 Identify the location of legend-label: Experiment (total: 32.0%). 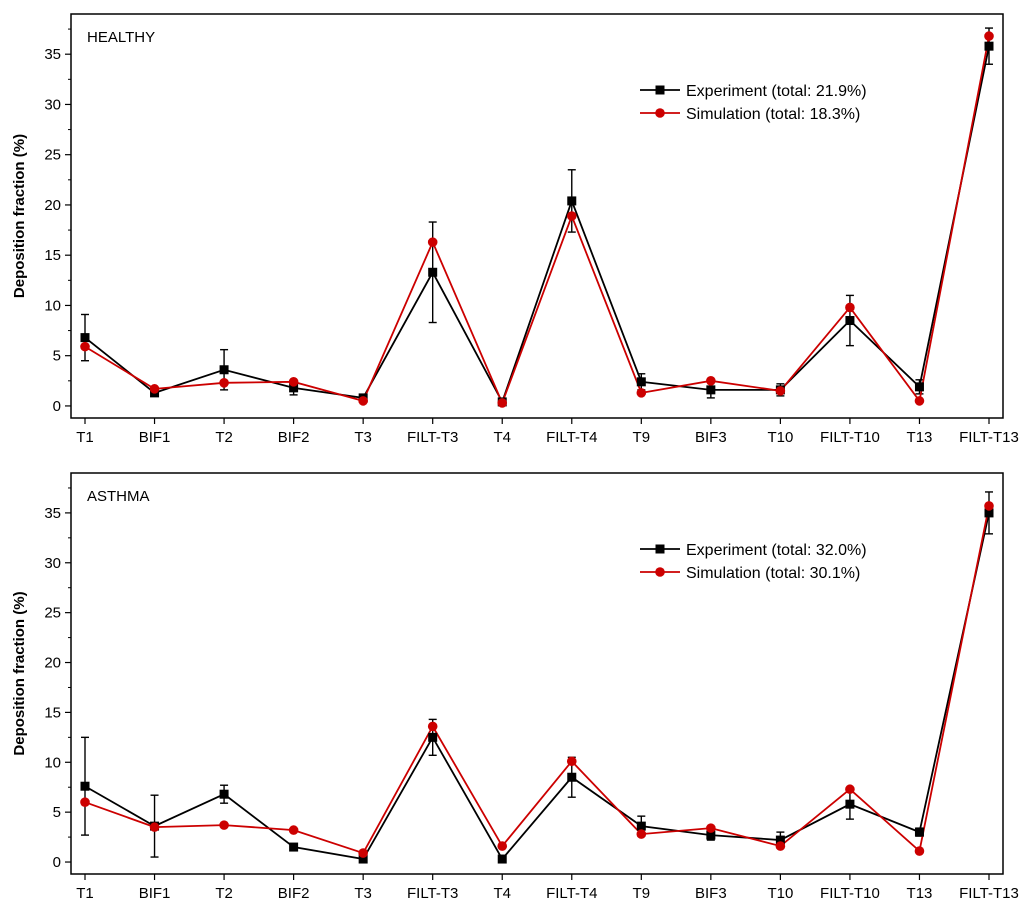
(776, 550).